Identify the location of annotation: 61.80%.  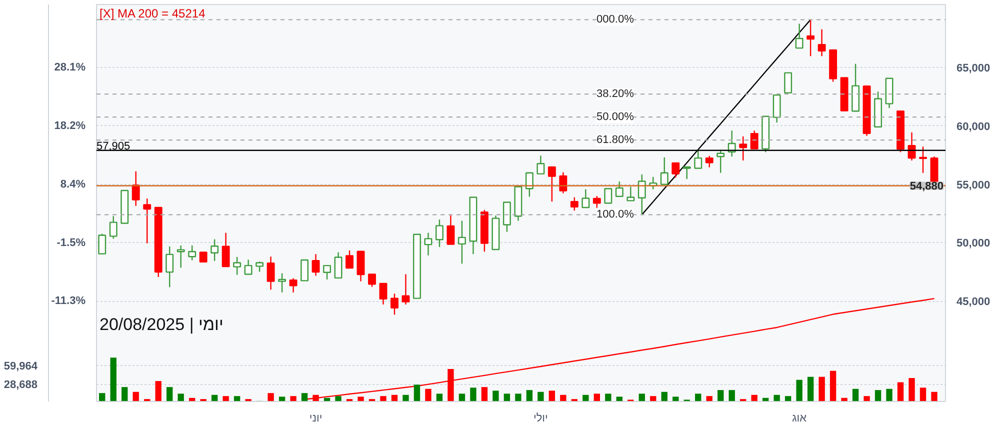
(615, 140).